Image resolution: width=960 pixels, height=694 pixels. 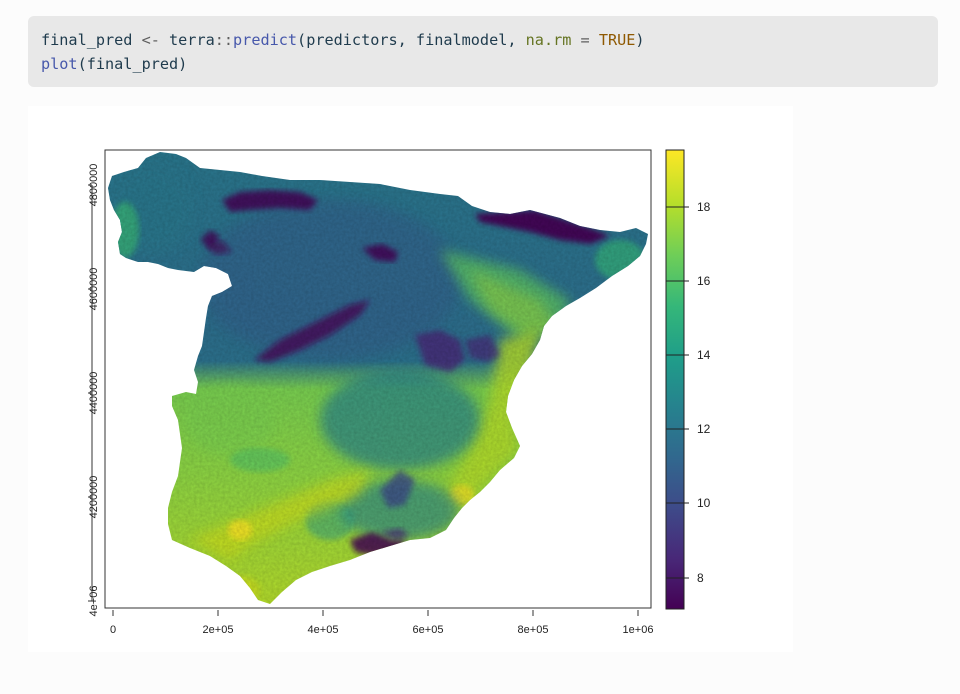 What do you see at coordinates (59, 64) in the screenshot?
I see `code-fn-plot: plot` at bounding box center [59, 64].